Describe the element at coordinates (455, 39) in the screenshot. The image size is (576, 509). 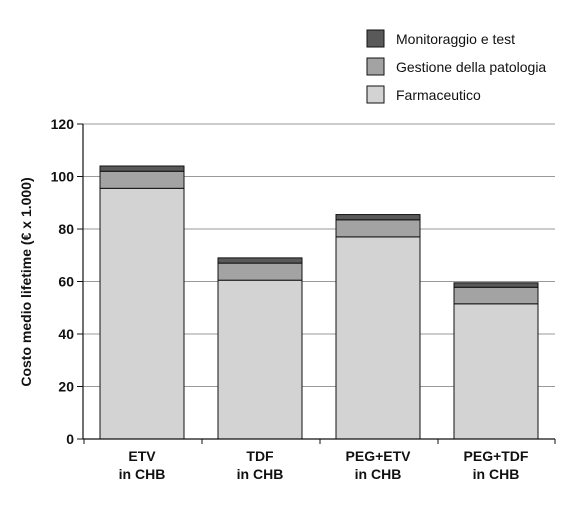
I see `legend-label: Monitoraggio e test` at that location.